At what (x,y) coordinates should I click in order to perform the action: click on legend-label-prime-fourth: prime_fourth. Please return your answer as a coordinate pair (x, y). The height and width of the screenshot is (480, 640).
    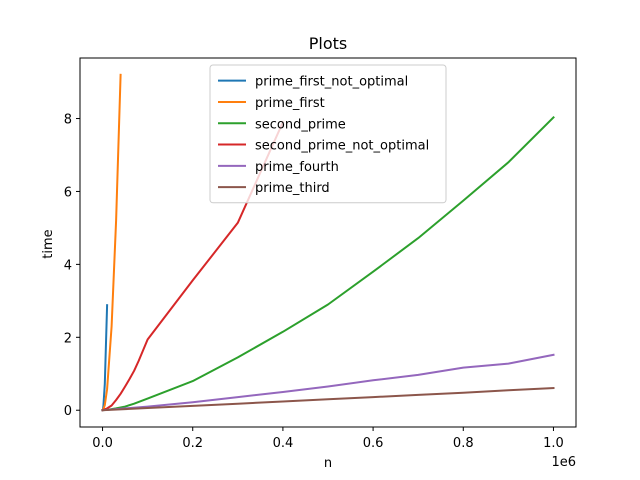
    Looking at the image, I should click on (297, 167).